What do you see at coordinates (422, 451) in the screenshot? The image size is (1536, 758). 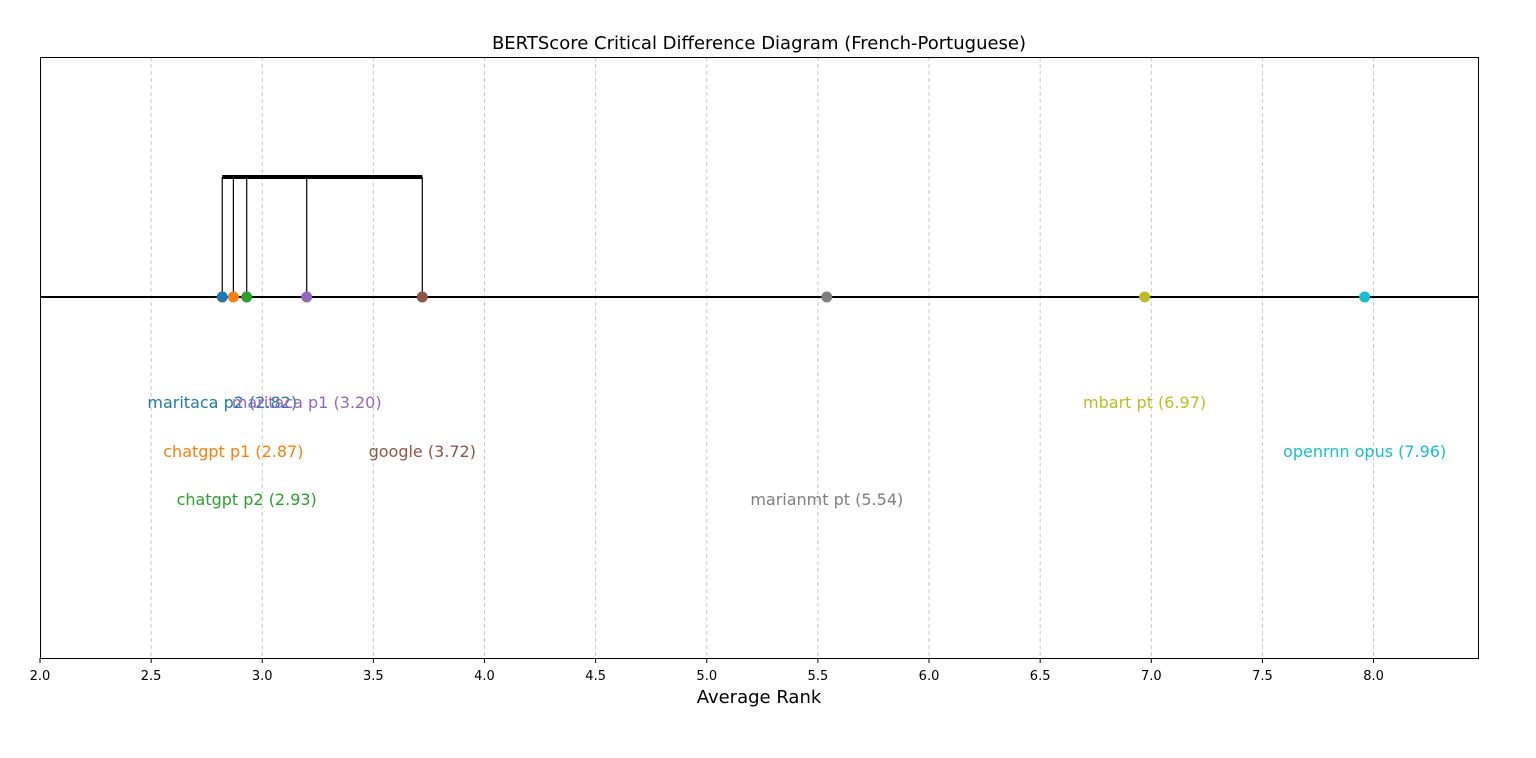 I see `data-label: google (3.72)` at bounding box center [422, 451].